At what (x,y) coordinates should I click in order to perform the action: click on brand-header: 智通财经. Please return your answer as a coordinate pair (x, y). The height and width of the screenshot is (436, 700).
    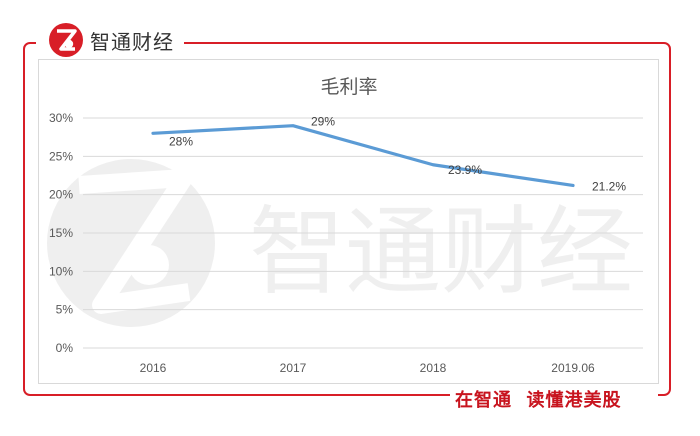
    Looking at the image, I should click on (111, 40).